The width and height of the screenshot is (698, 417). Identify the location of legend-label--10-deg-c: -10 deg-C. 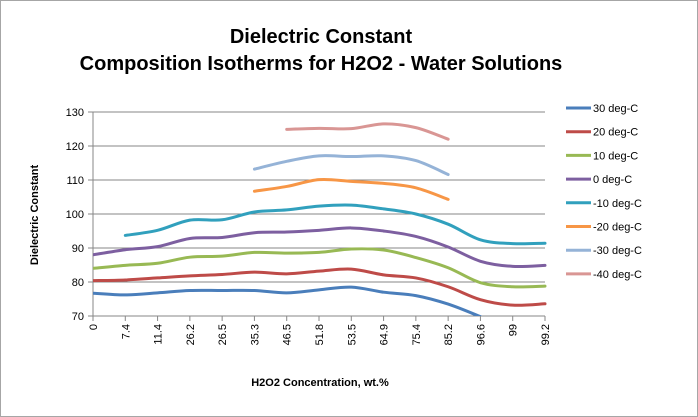
(617, 204).